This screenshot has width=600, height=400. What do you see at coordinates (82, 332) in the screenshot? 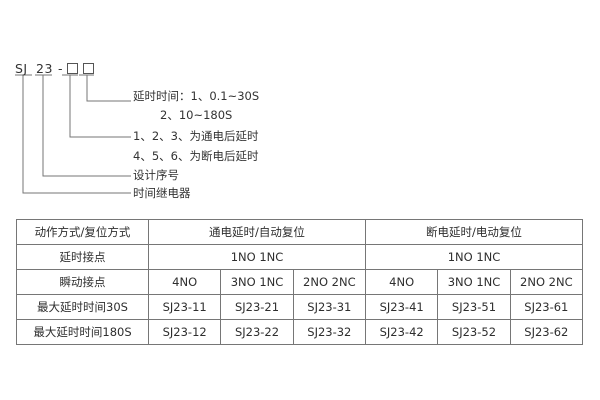
I see `row-label-max-delay-180s: 最大延时时间180S` at bounding box center [82, 332].